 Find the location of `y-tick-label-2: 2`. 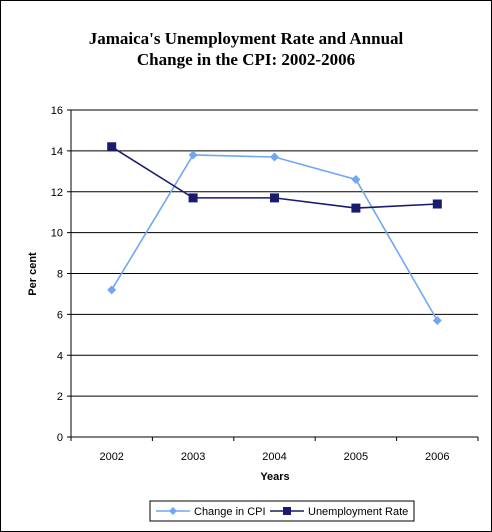

y-tick-label-2: 2 is located at coordinates (60, 397).